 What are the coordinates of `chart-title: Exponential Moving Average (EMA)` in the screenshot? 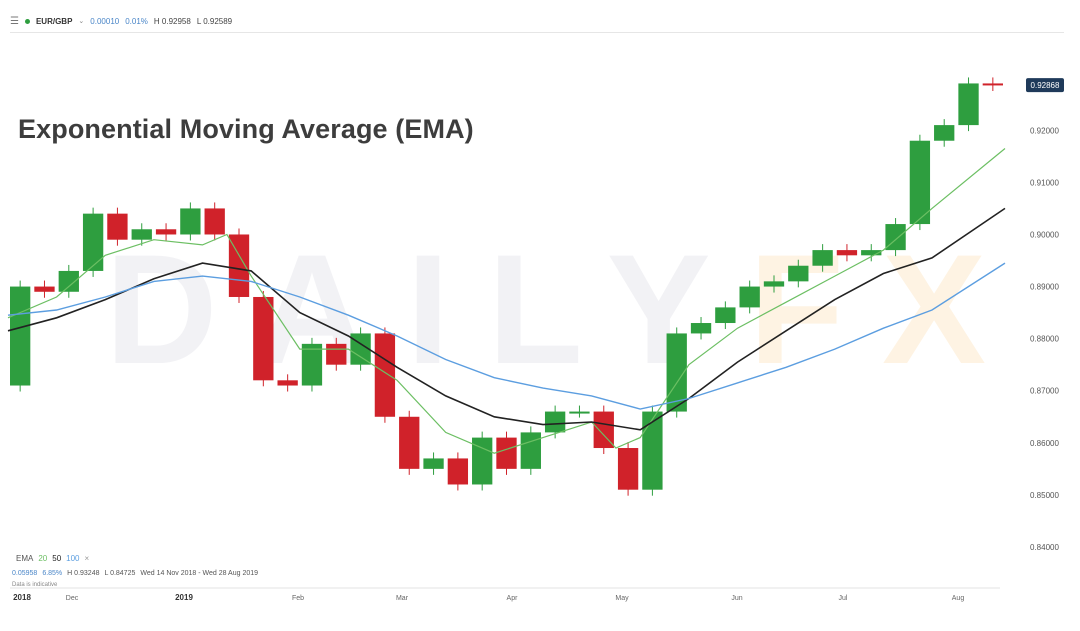 It's located at (246, 129).